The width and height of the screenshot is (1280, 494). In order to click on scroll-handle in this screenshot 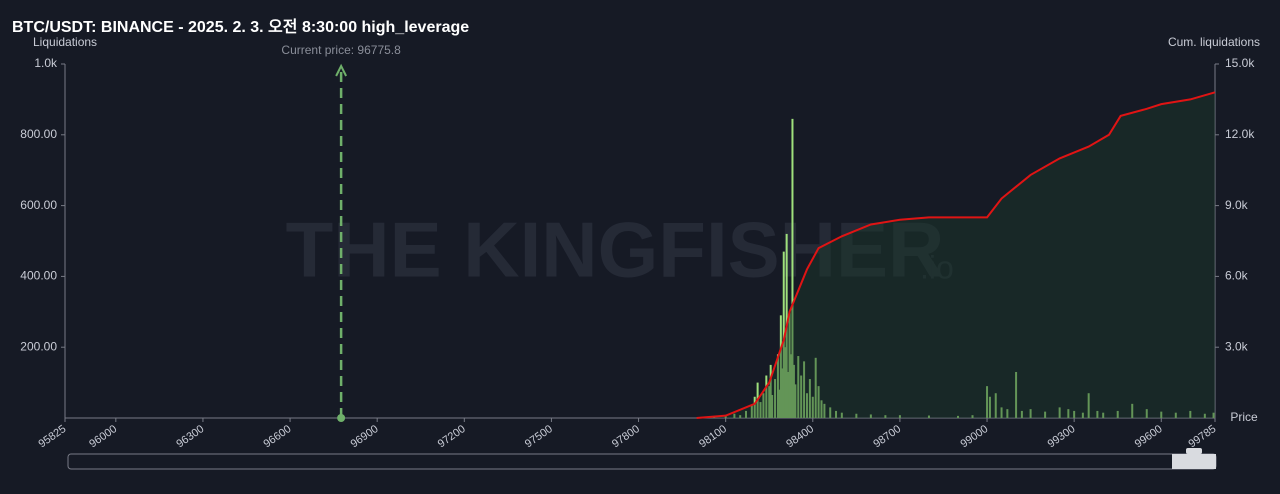, I will do `click(1194, 451)`.